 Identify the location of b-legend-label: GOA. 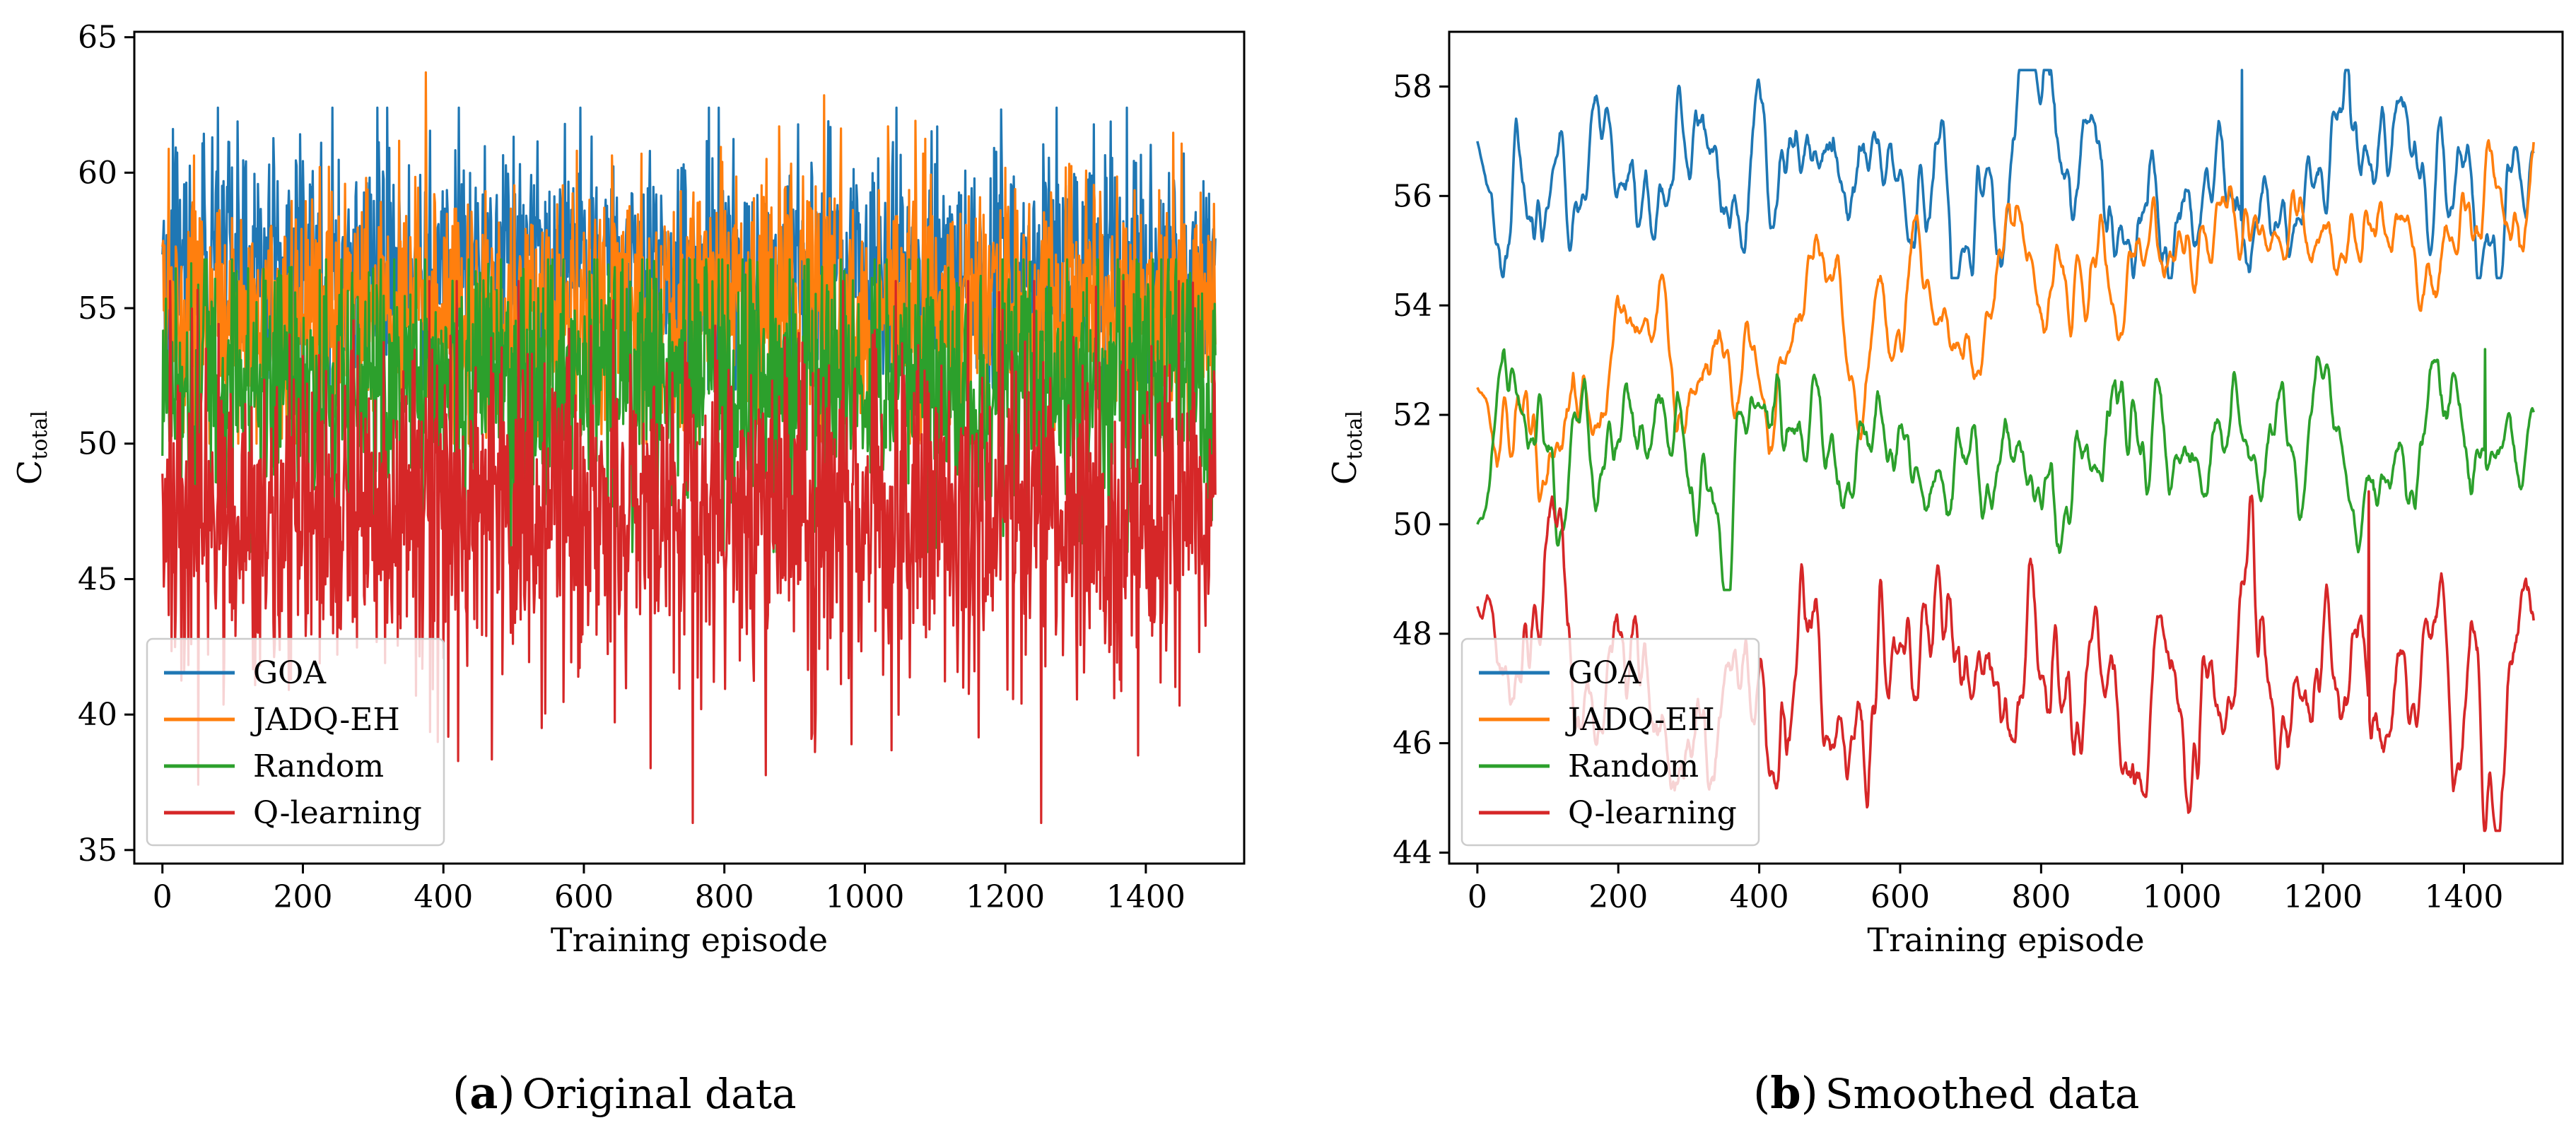
(1604, 673).